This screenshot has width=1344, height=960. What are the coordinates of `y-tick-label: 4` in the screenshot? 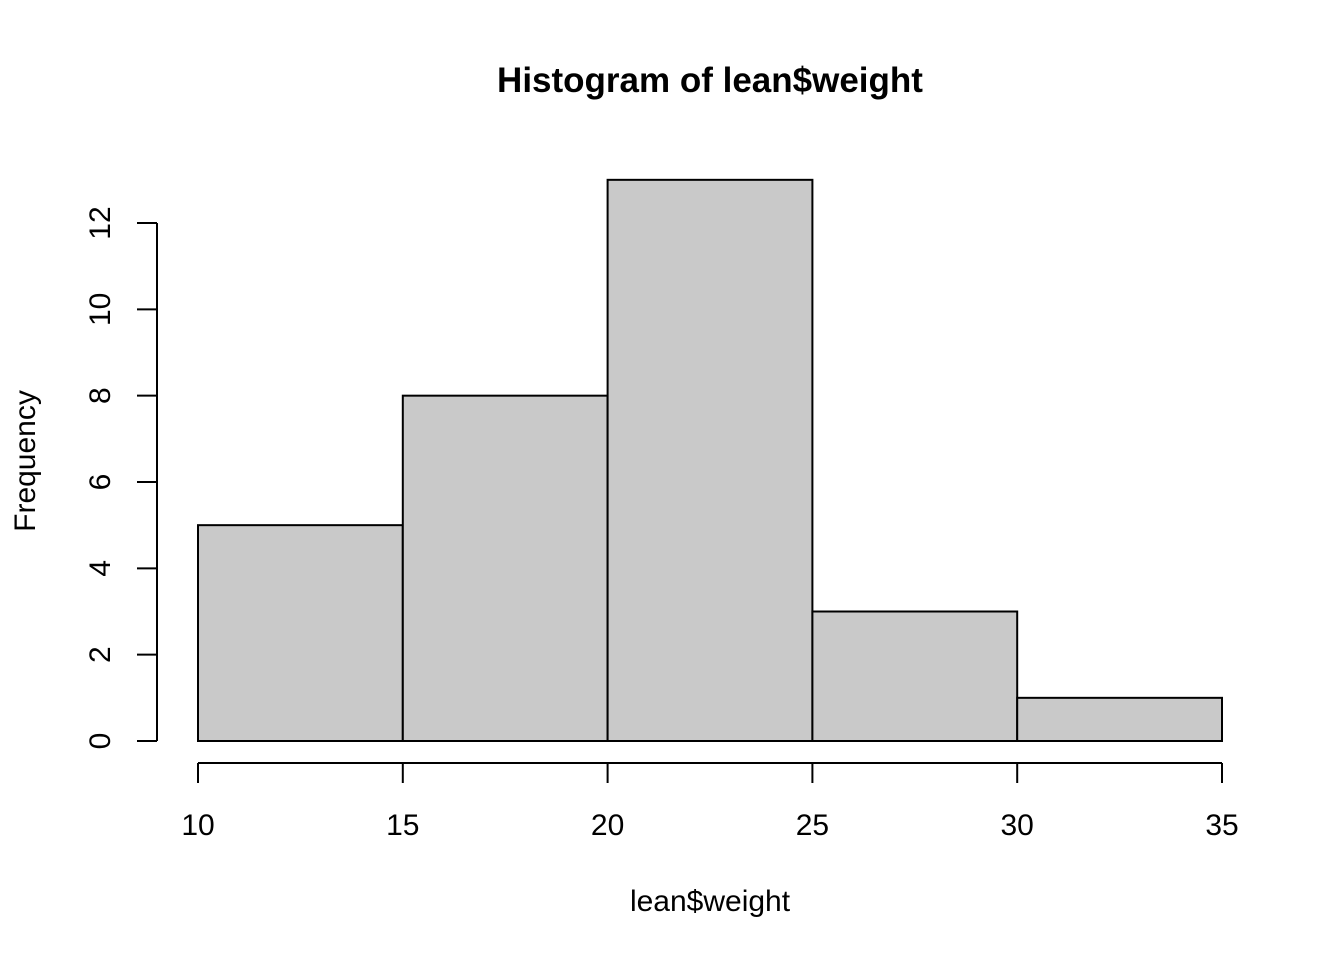 It's located at (100, 568).